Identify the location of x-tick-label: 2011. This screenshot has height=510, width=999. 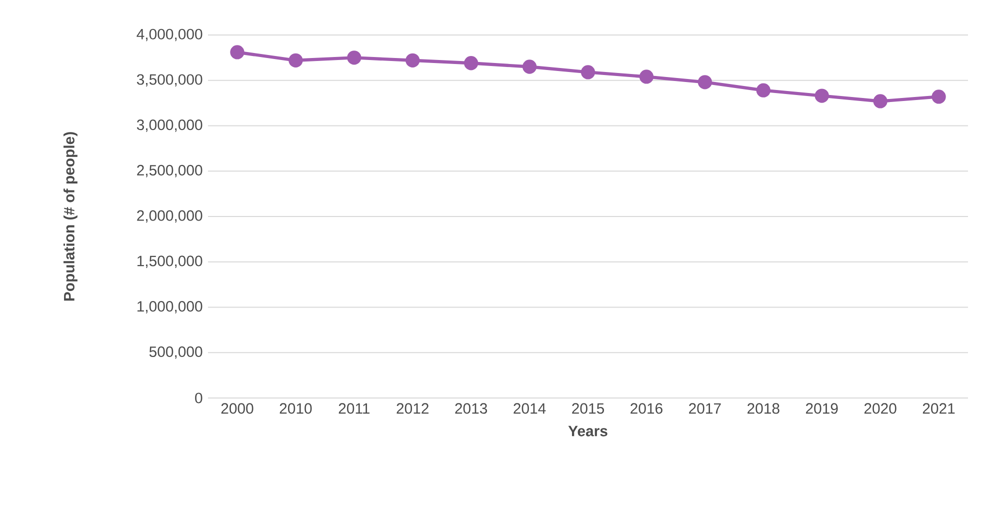
(354, 408).